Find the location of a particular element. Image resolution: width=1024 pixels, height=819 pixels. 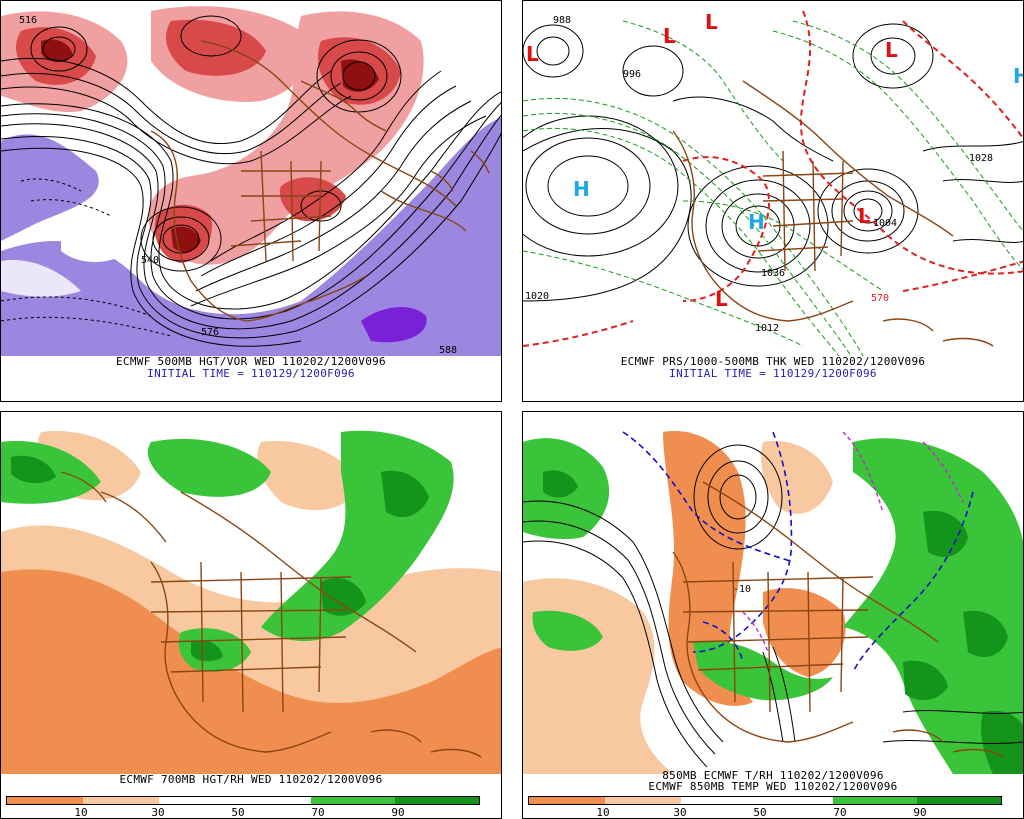

contour-label-588: 588 is located at coordinates (448, 350).